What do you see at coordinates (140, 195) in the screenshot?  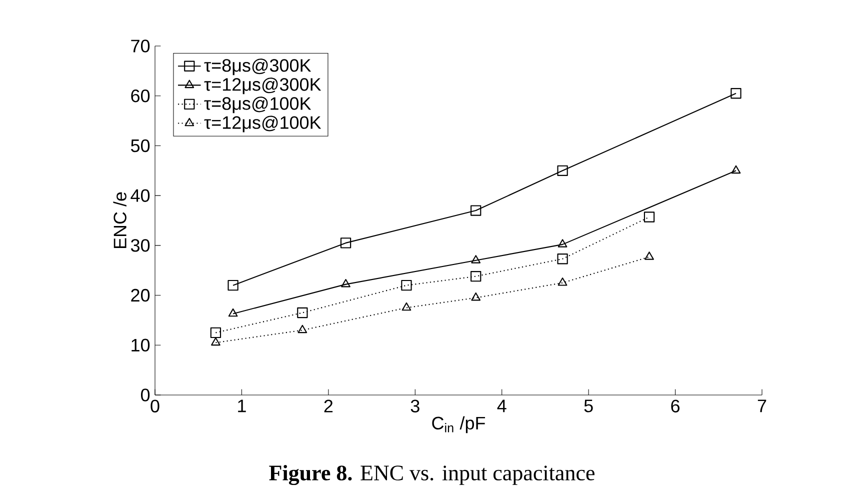 I see `y-tick-label: 40` at bounding box center [140, 195].